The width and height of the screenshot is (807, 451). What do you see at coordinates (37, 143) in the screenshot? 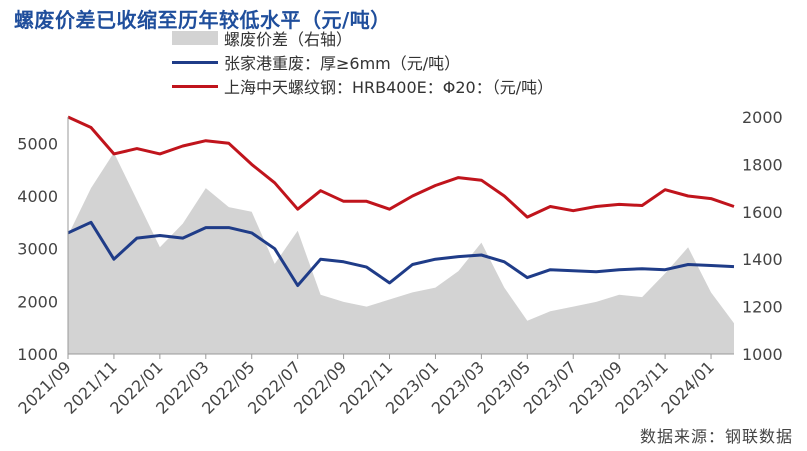
I see `y-tick-left: 5000` at bounding box center [37, 143].